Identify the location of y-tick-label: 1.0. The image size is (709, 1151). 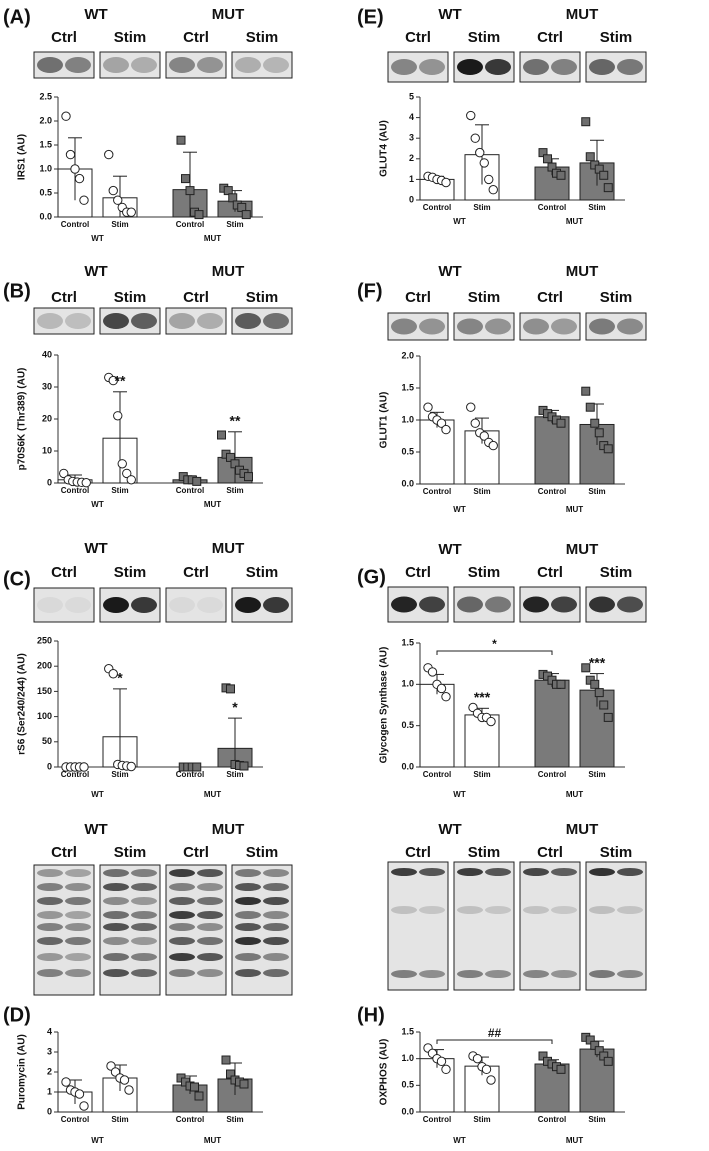
(407, 419).